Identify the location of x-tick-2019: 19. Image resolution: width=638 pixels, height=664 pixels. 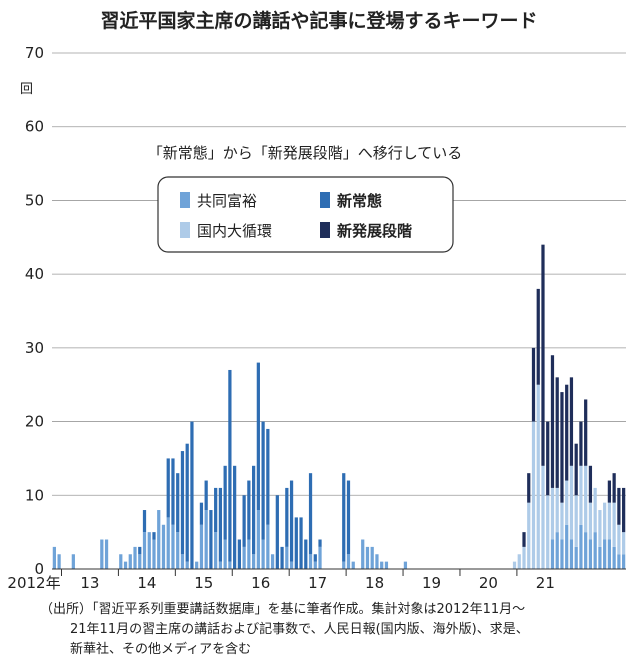
(431, 583).